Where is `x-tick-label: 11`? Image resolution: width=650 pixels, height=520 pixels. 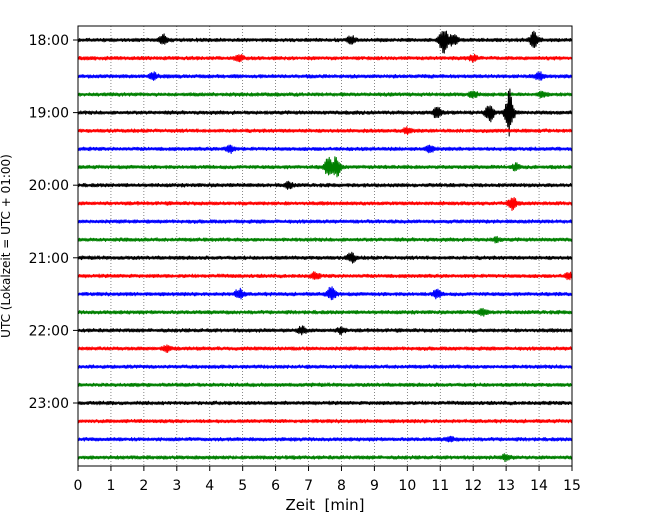
x-tick-label: 11 is located at coordinates (440, 486).